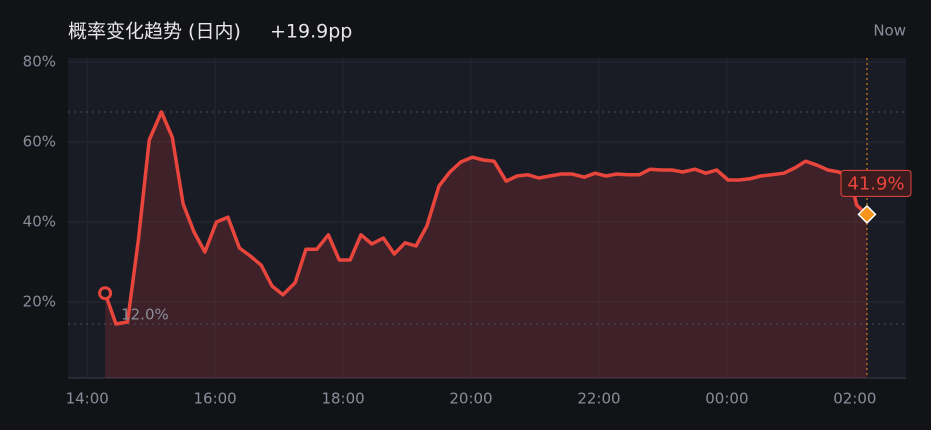  Describe the element at coordinates (39, 142) in the screenshot. I see `y-tick-label: 60%` at that location.